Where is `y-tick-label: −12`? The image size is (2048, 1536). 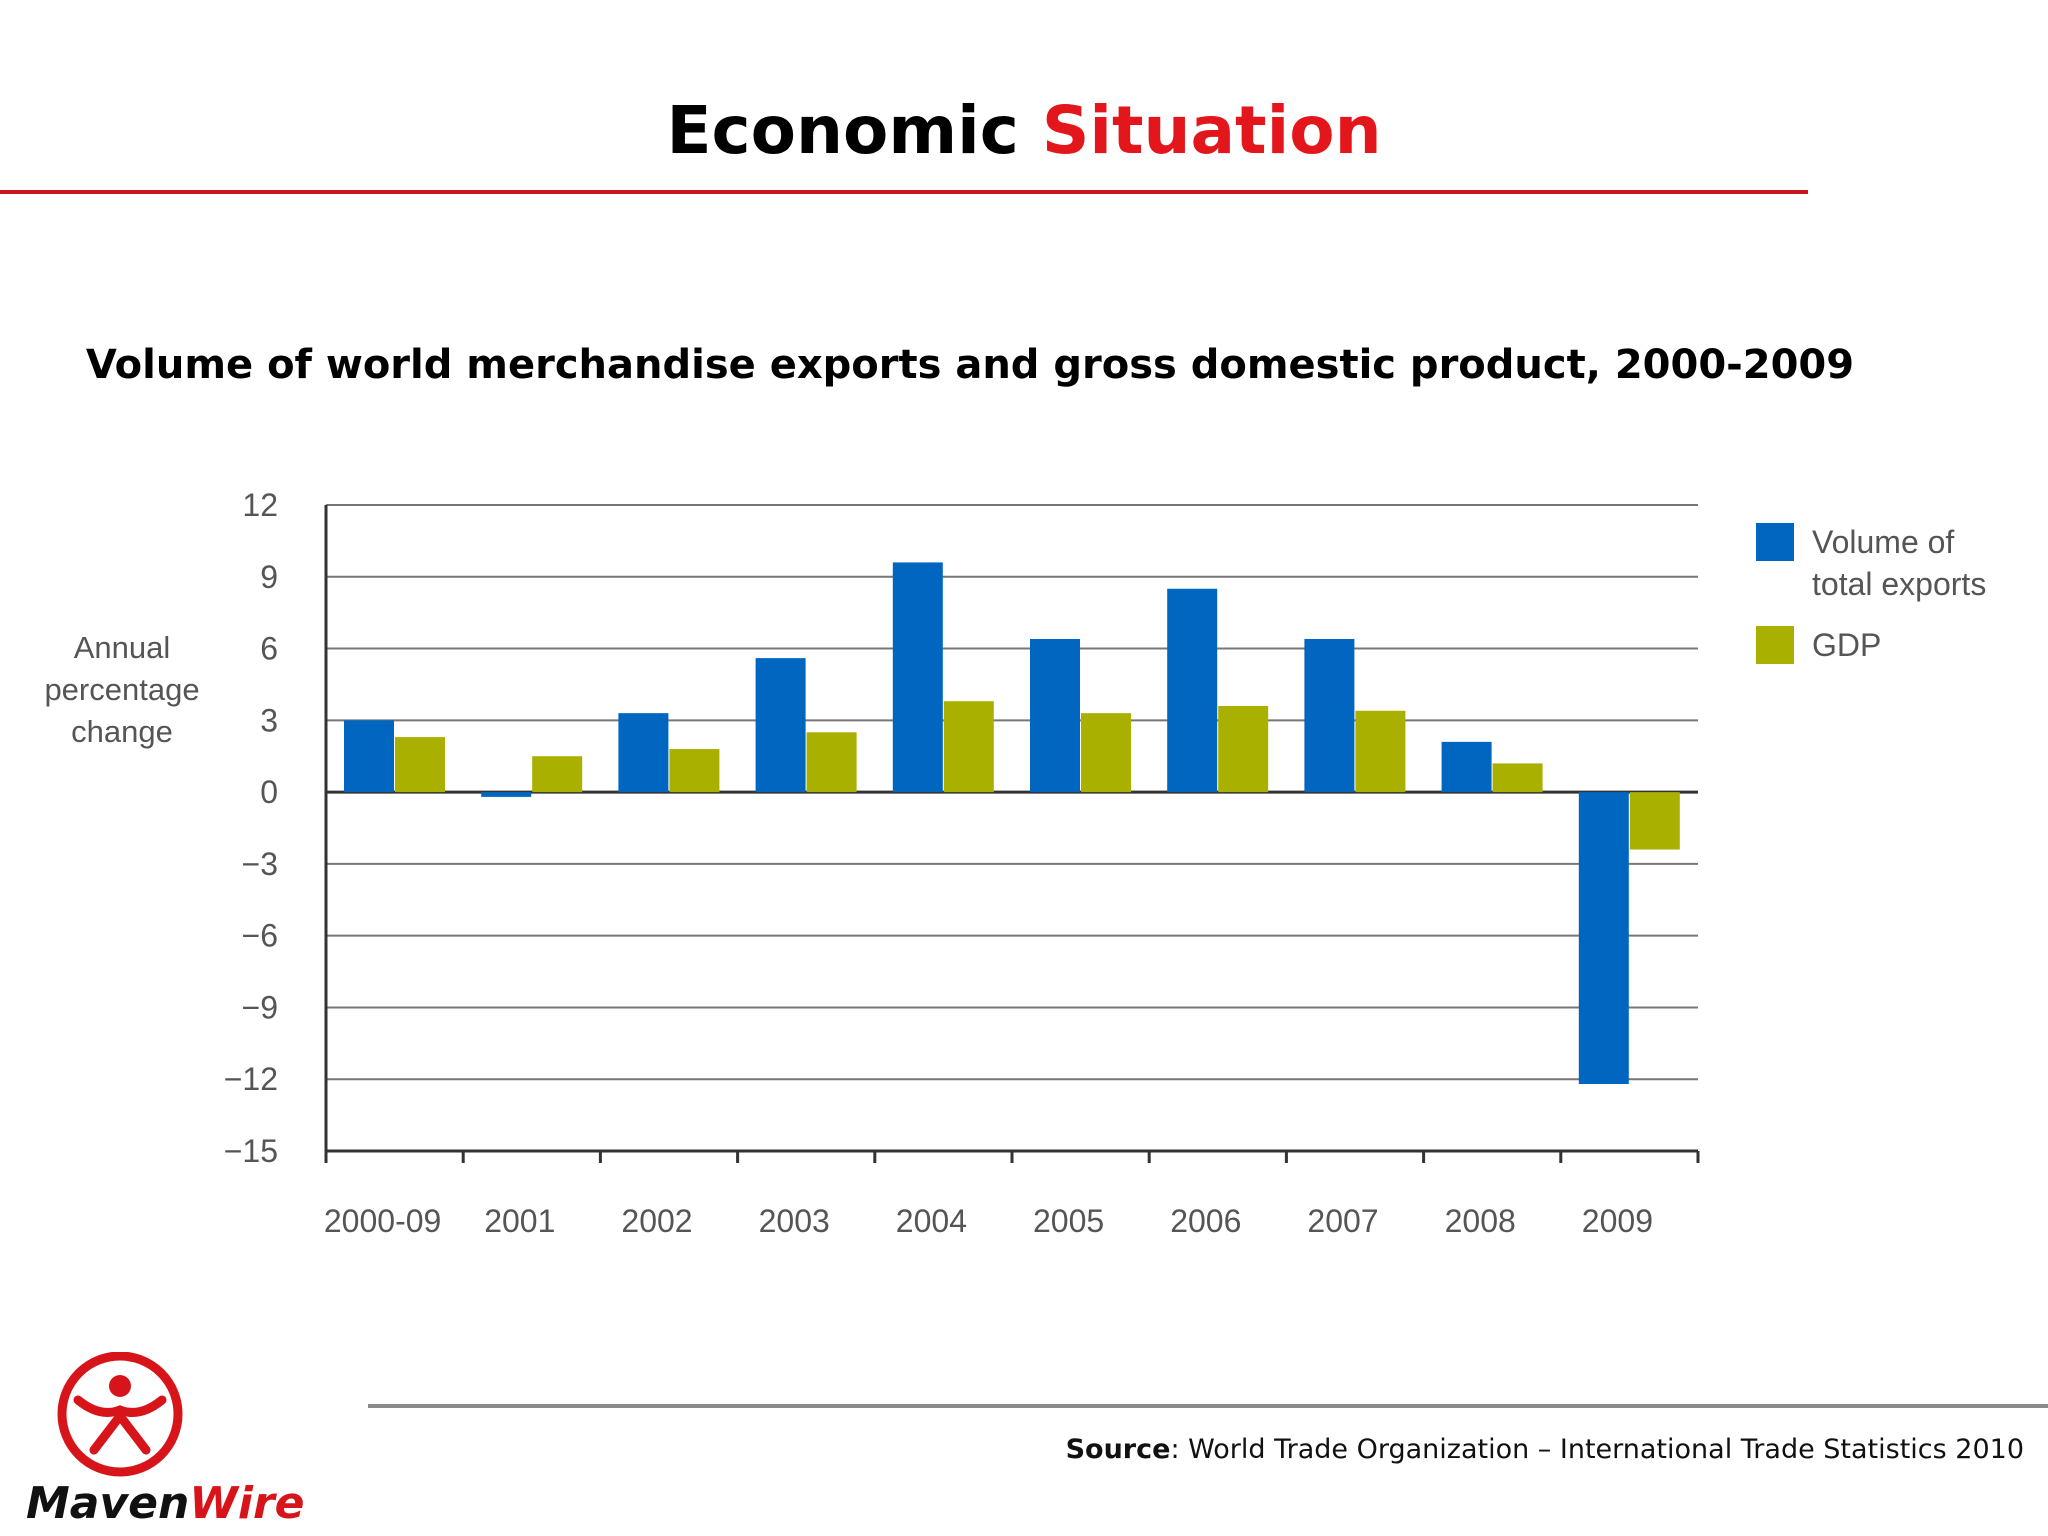 y-tick-label: −12 is located at coordinates (251, 1079).